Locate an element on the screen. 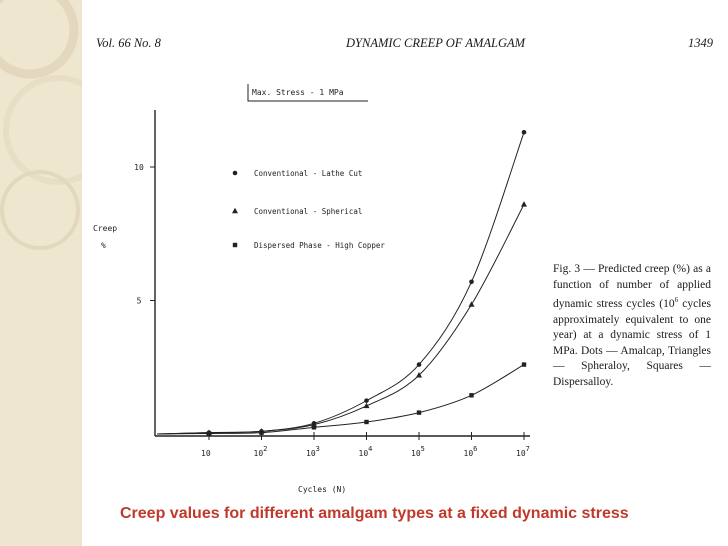 The image size is (728, 546). decorative-left-band is located at coordinates (41, 273).